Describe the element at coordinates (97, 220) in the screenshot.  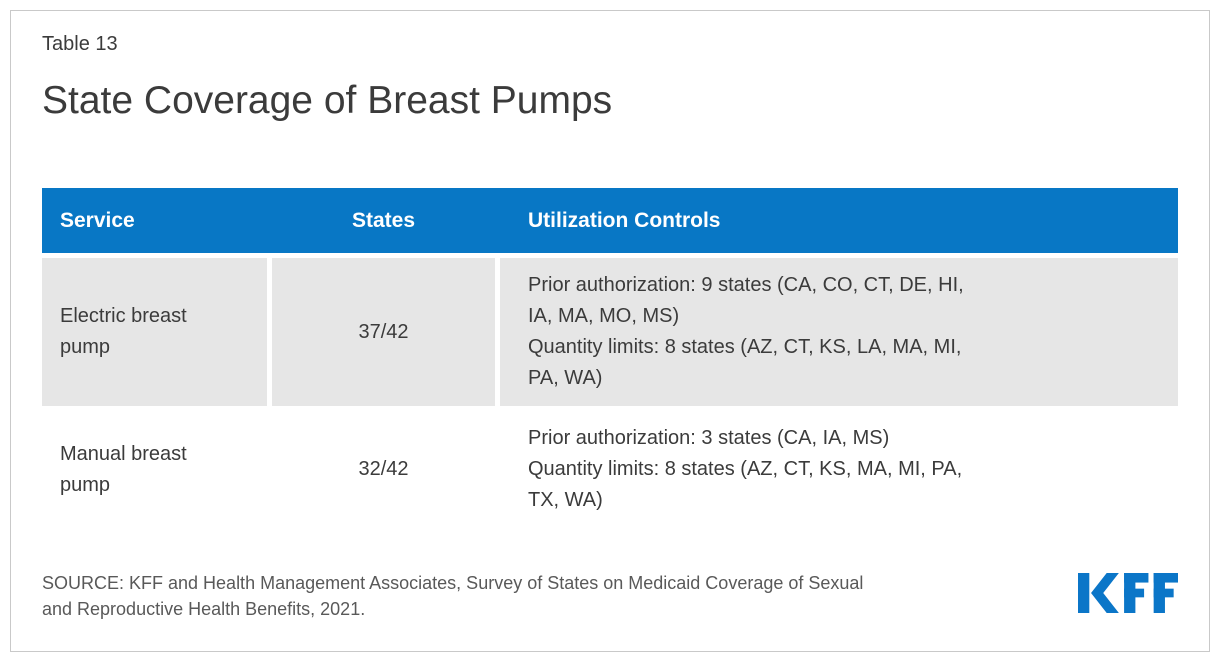
I see `column-header-service: Service` at that location.